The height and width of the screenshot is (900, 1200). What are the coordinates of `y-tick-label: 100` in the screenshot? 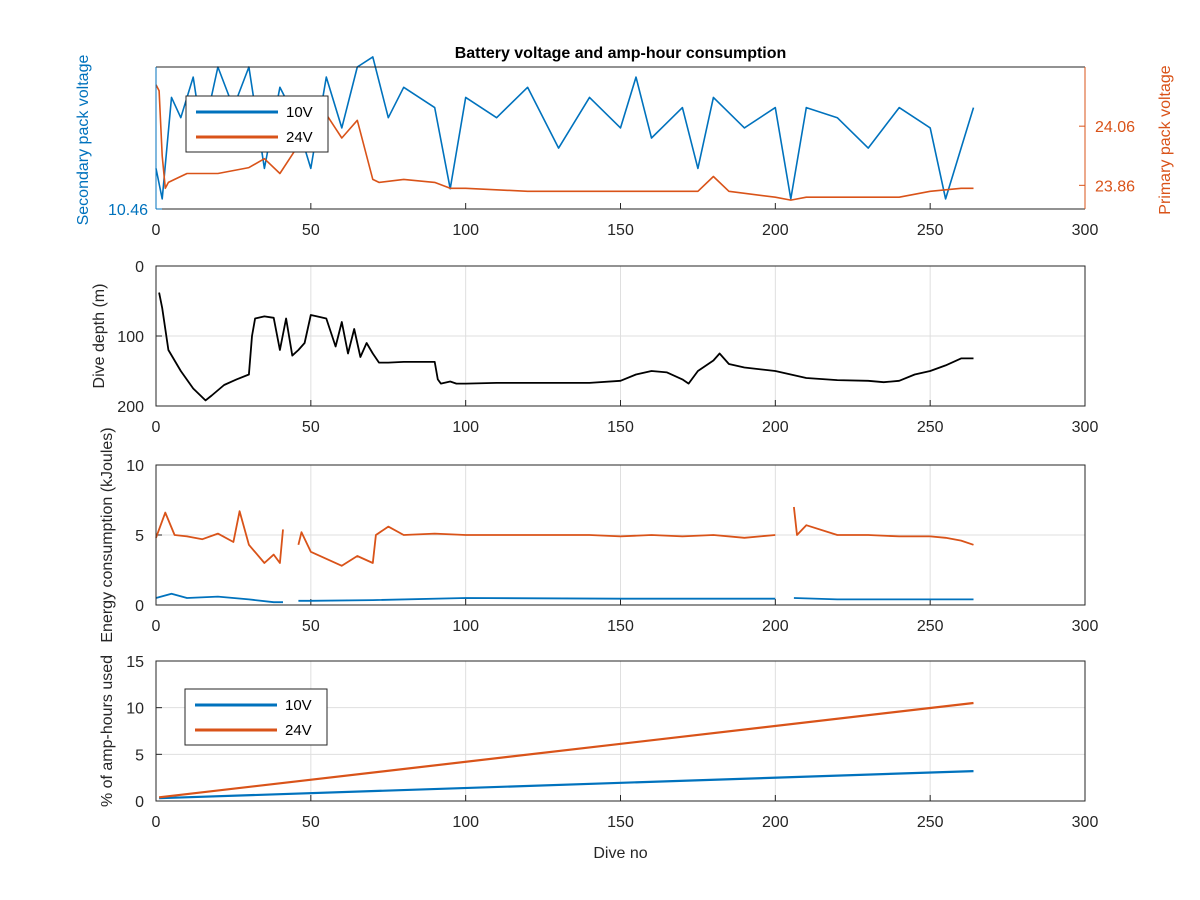 It's located at (130, 337).